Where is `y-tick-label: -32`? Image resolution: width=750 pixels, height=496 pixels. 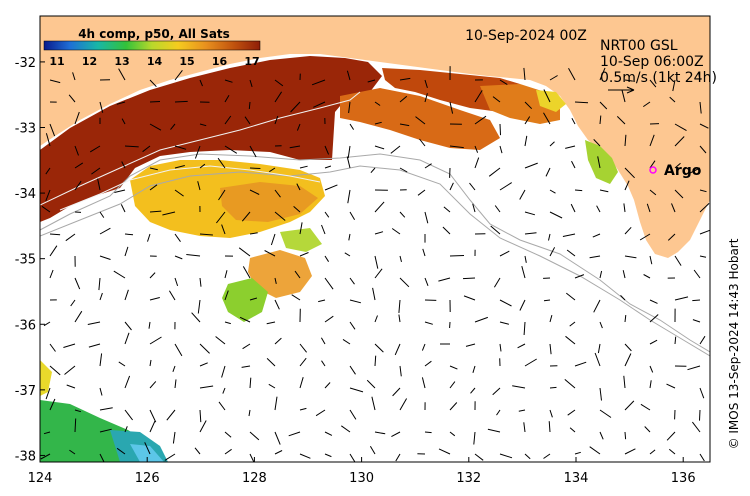 y-tick-label: -32 is located at coordinates (25, 63).